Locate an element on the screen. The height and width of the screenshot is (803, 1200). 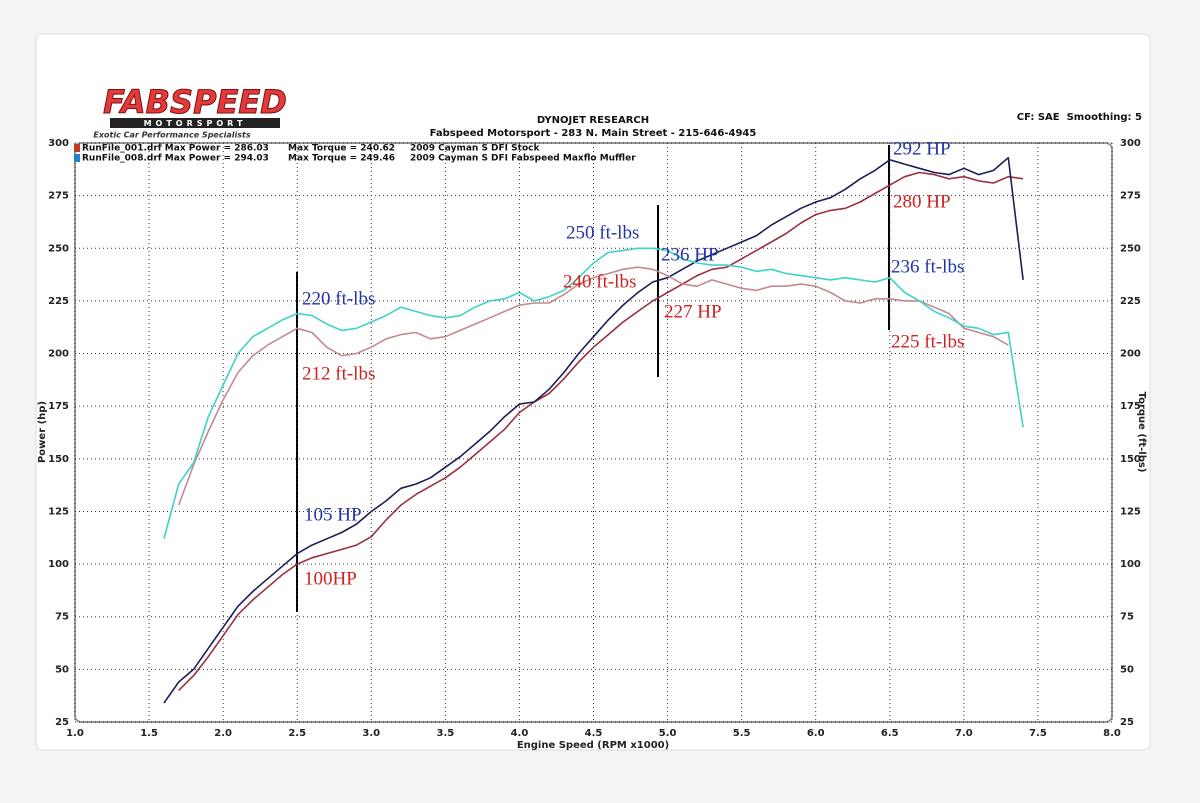
legend-desc: 2009 Cayman S DFI Stock is located at coordinates (475, 149).